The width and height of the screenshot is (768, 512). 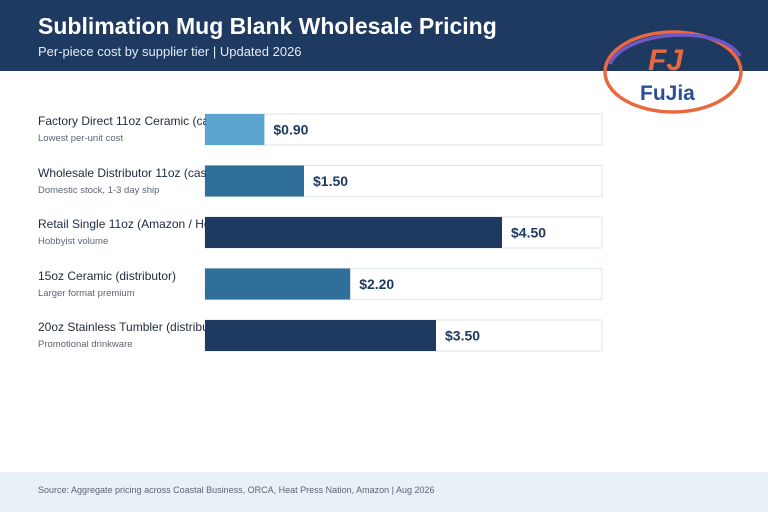 I want to click on category-label: Retail Single 11oz (Amazon / Hobby), so click(x=122, y=224).